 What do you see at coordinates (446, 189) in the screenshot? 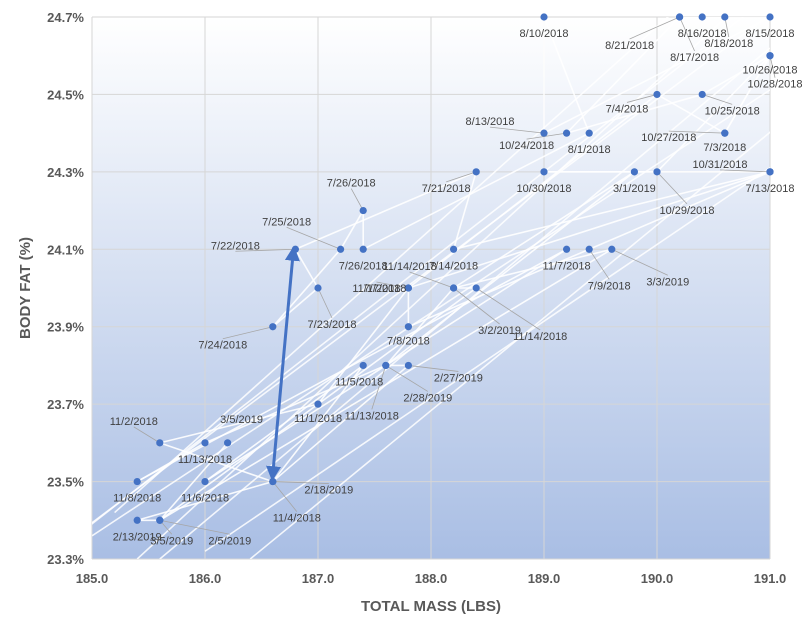
I see `data-label: 7/21/2018` at bounding box center [446, 189].